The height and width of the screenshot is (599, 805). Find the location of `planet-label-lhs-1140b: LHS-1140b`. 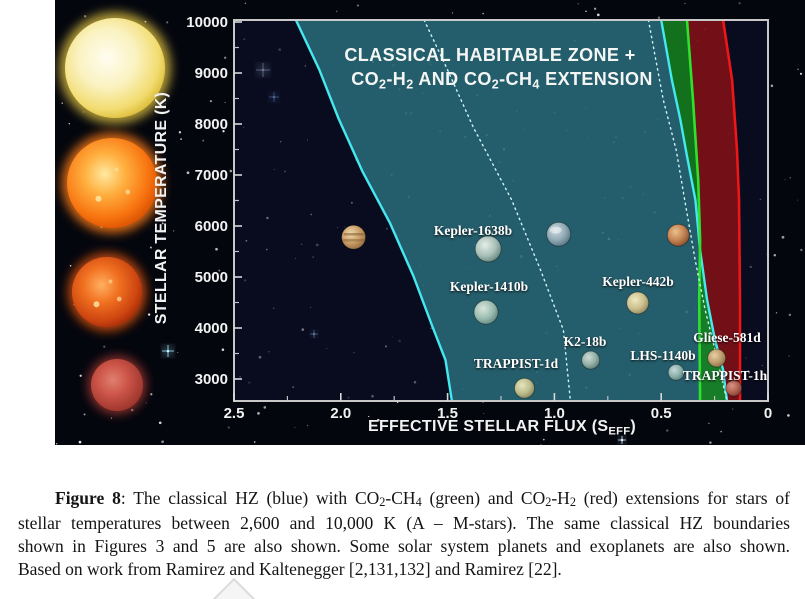

planet-label-lhs-1140b: LHS-1140b is located at coordinates (662, 355).